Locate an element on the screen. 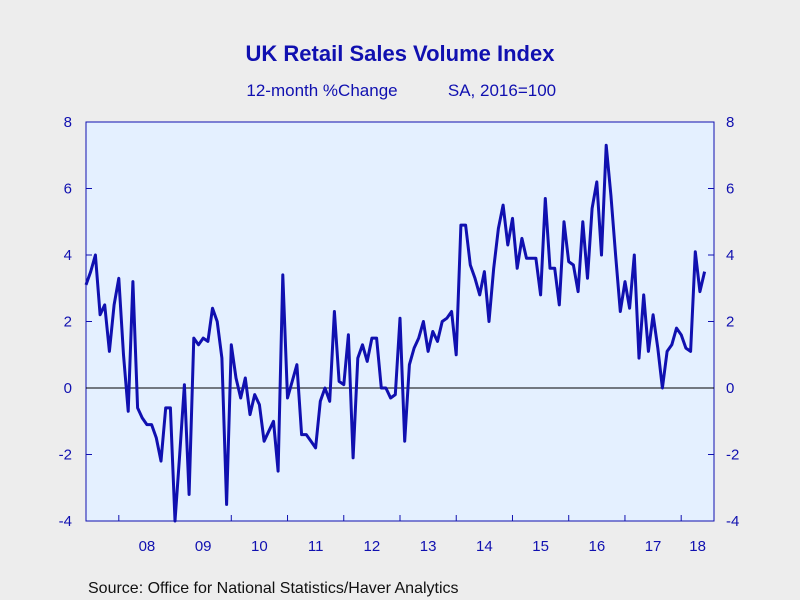 The width and height of the screenshot is (800, 600). x-tick-label: 09 is located at coordinates (203, 546).